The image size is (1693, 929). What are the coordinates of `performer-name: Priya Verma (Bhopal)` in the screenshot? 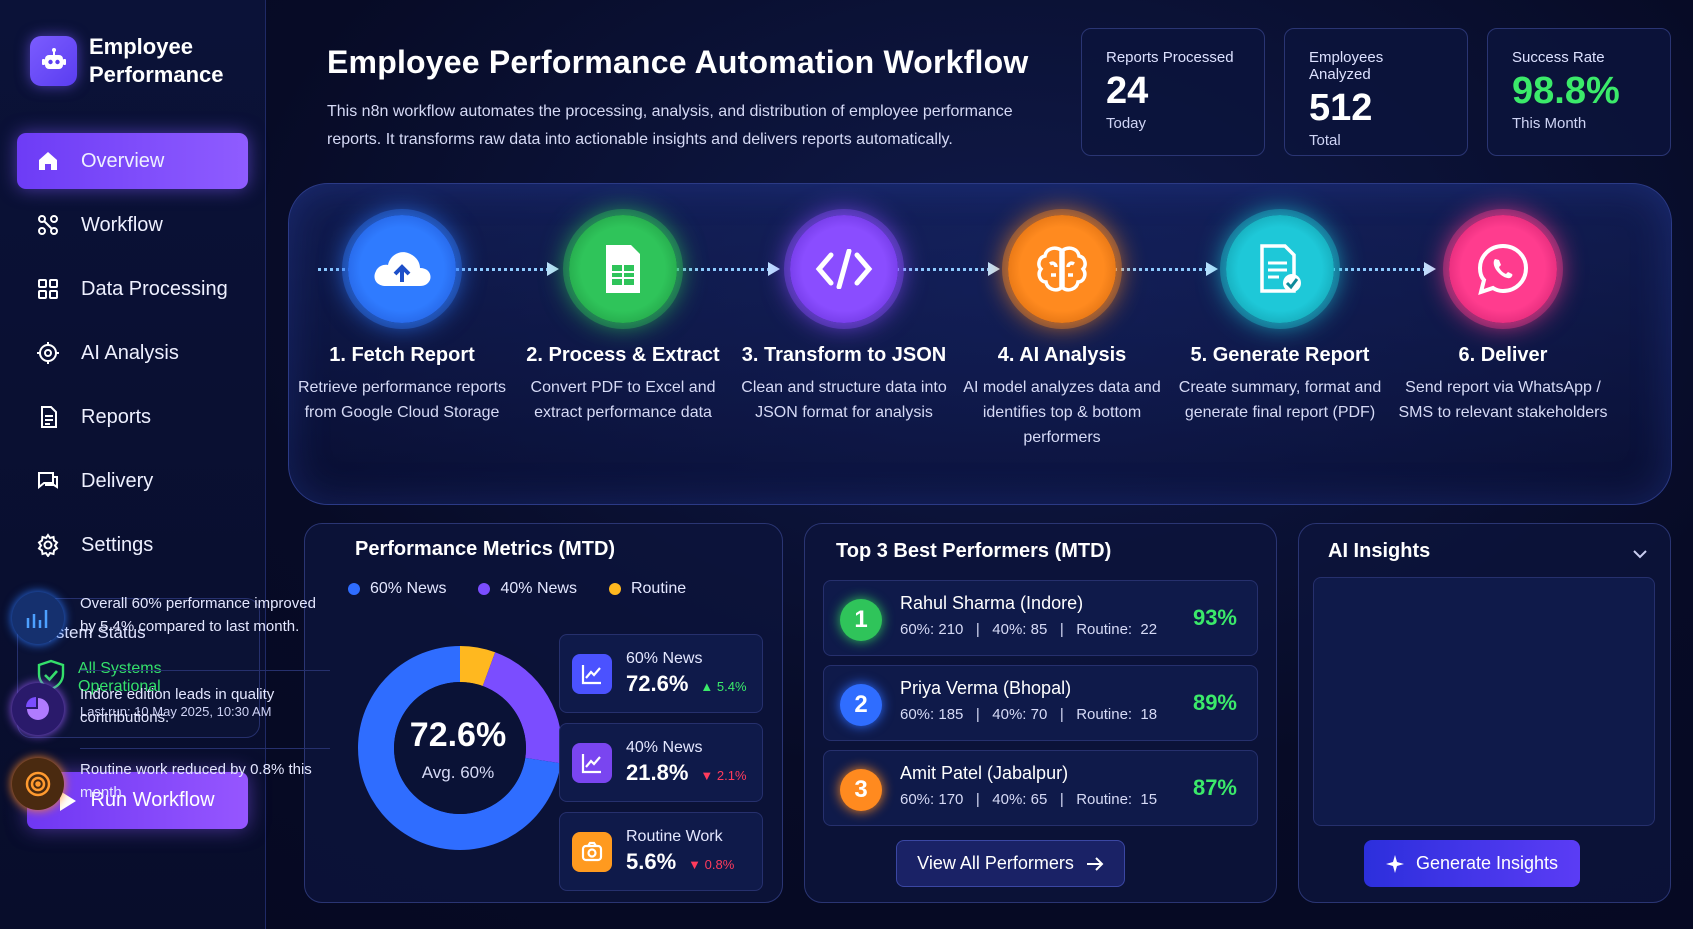 It's located at (986, 688).